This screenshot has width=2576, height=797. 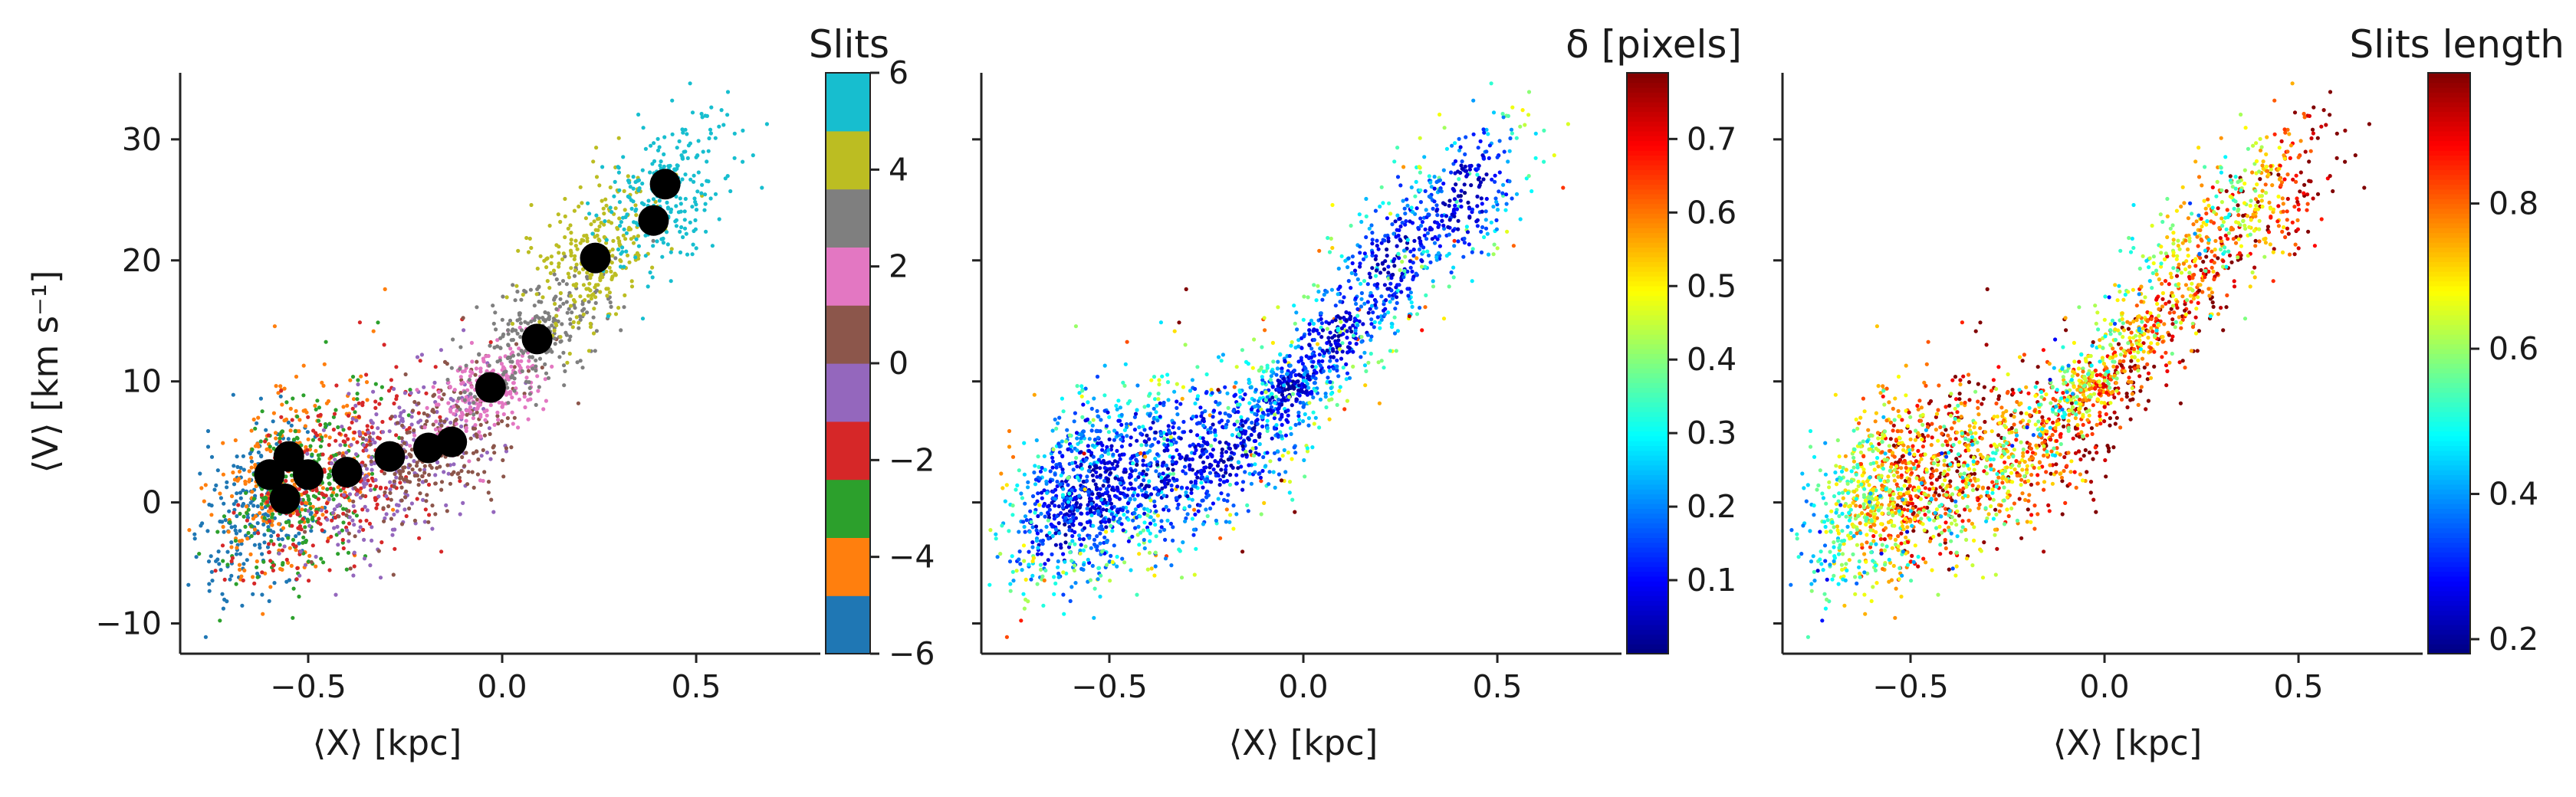 I want to click on centroid-point, so click(x=452, y=442).